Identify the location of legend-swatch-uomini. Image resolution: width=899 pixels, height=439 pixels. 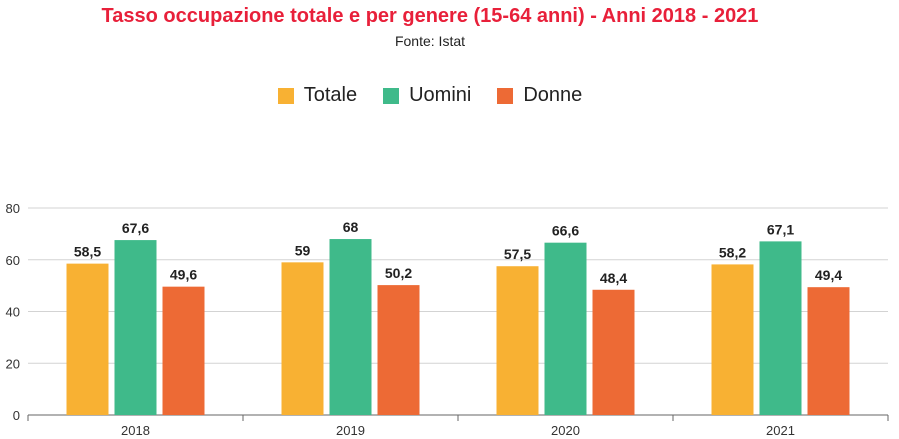
(391, 95).